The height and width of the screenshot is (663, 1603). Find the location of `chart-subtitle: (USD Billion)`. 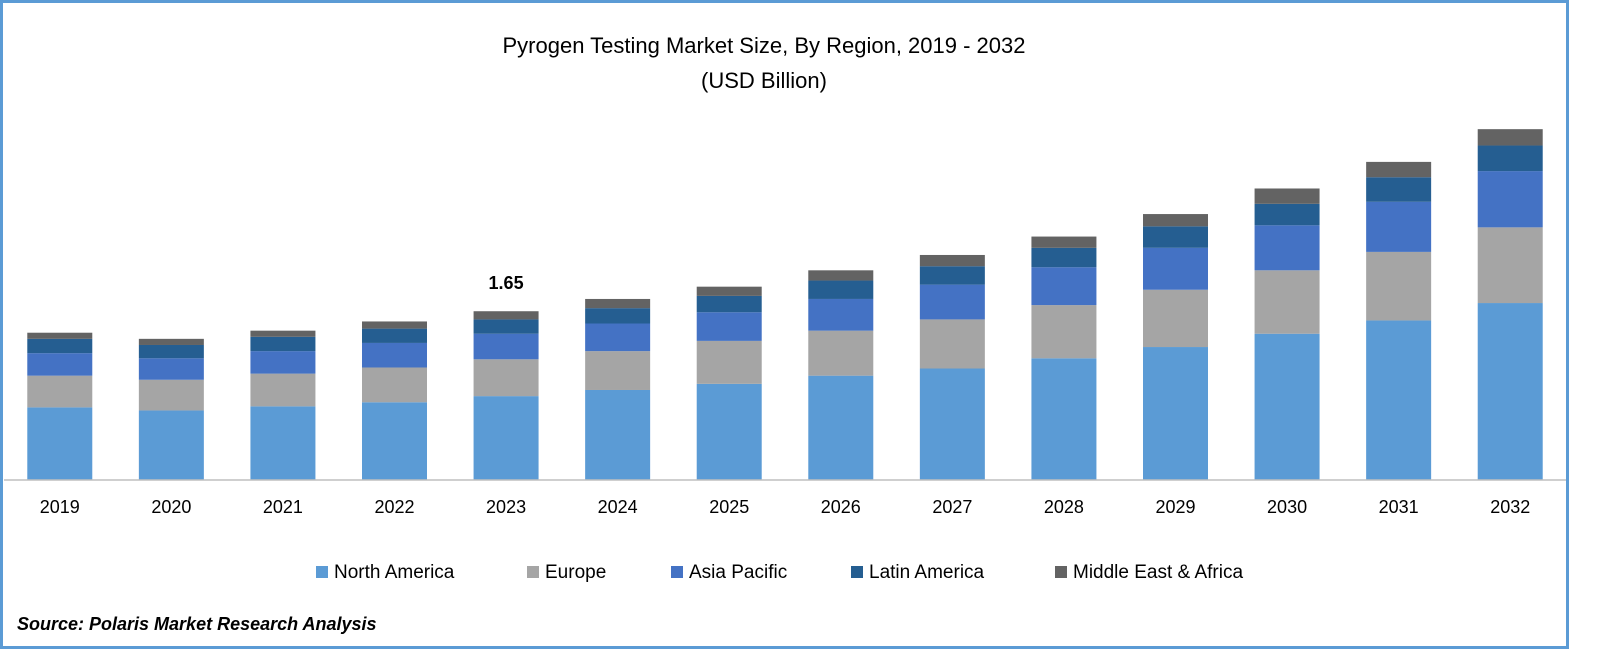

chart-subtitle: (USD Billion) is located at coordinates (764, 80).